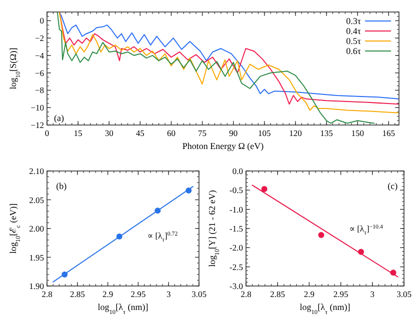 Image resolution: width=415 pixels, height=332 pixels. What do you see at coordinates (109, 133) in the screenshot?
I see `x-tick-label: 30` at bounding box center [109, 133].